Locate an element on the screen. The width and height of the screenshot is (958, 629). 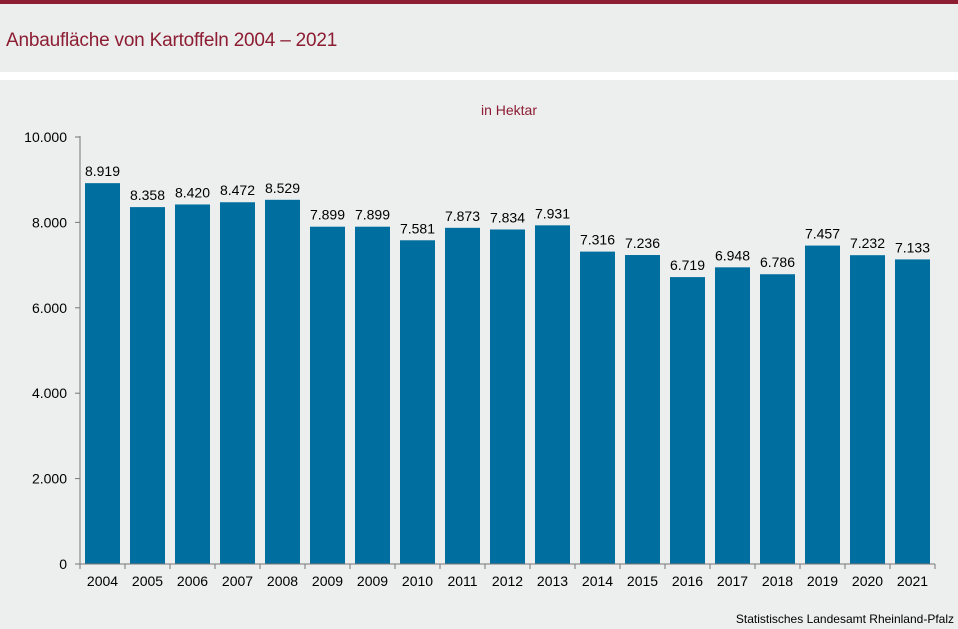
data-label: 7.834 is located at coordinates (507, 217).